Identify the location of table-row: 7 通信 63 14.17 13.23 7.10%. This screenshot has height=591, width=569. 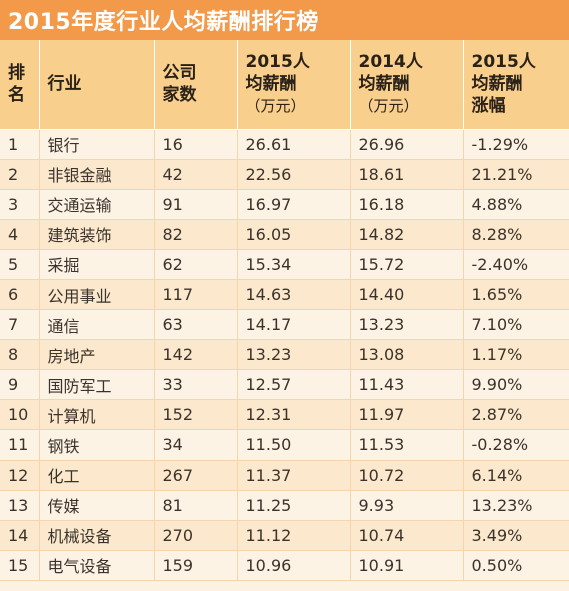
(284, 325).